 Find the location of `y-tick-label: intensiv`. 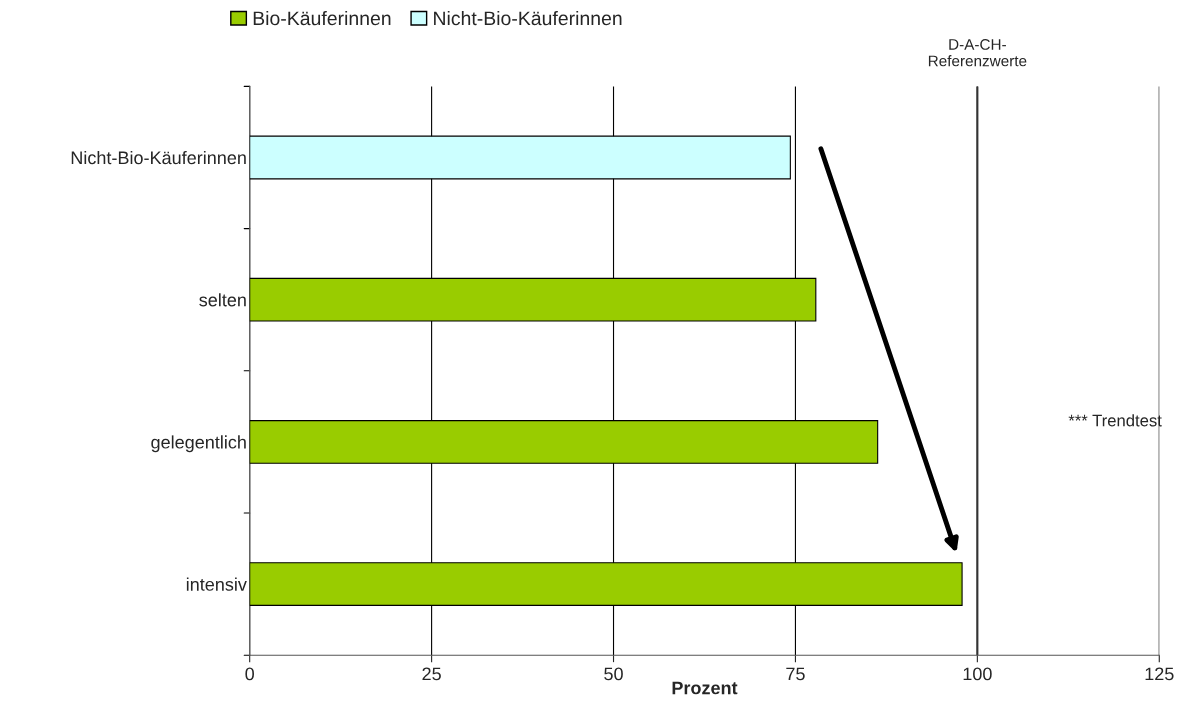

y-tick-label: intensiv is located at coordinates (216, 584).